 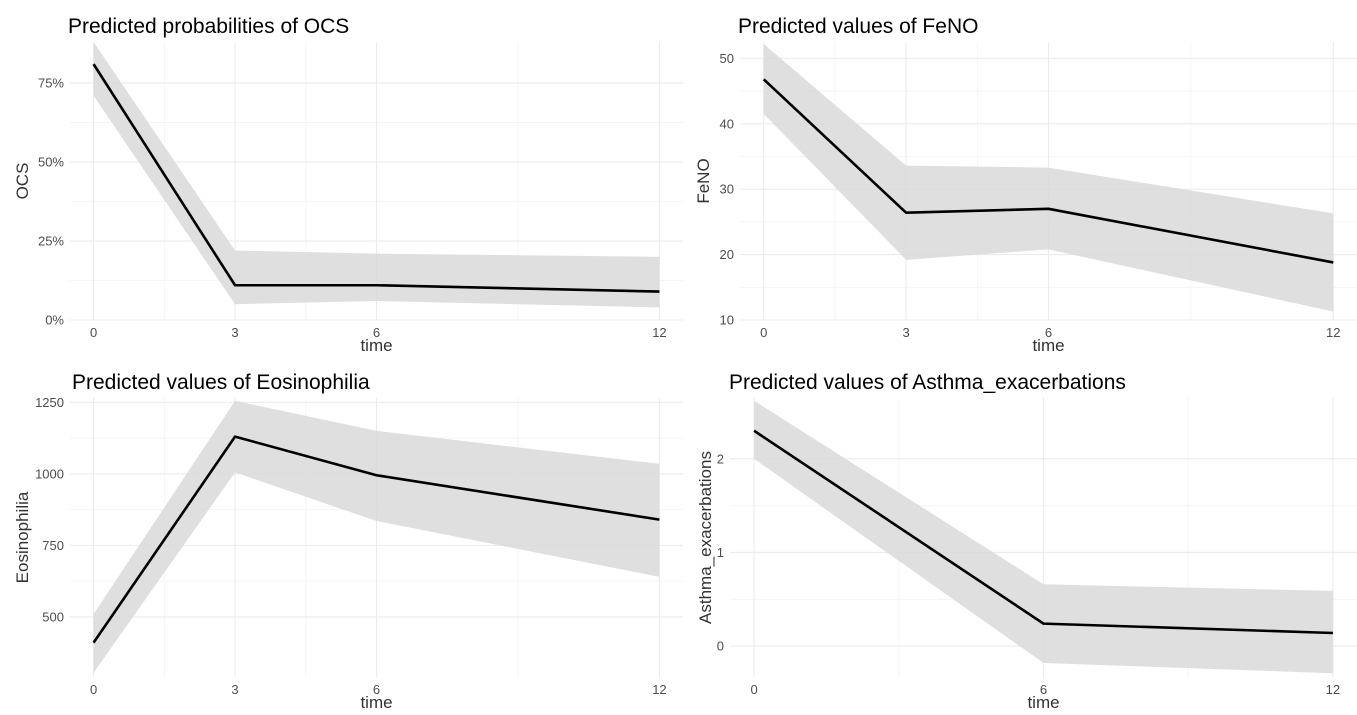 I want to click on chart-title: Predicted values of Asthma_exacerbations, so click(x=927, y=382).